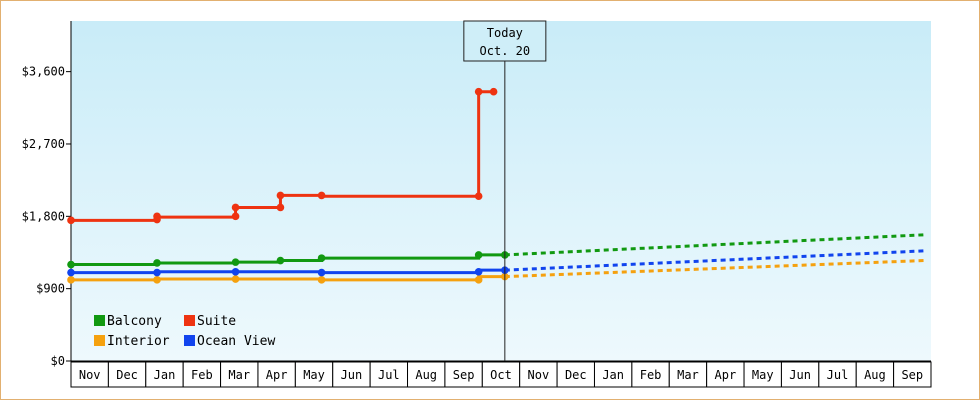 This screenshot has width=980, height=401. Describe the element at coordinates (43, 216) in the screenshot. I see `y-tick-label: $1,800` at that location.